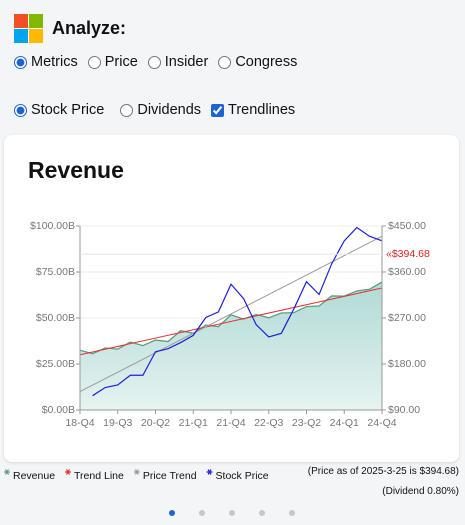 This screenshot has height=525, width=465. I want to click on checkbox, so click(218, 110).